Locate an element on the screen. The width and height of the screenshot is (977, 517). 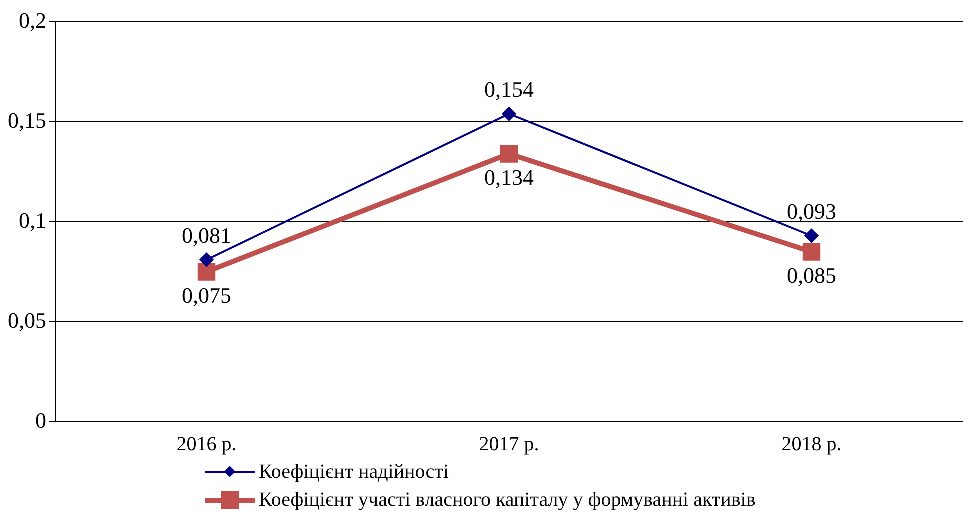
data-label: 0,093 is located at coordinates (811, 211).